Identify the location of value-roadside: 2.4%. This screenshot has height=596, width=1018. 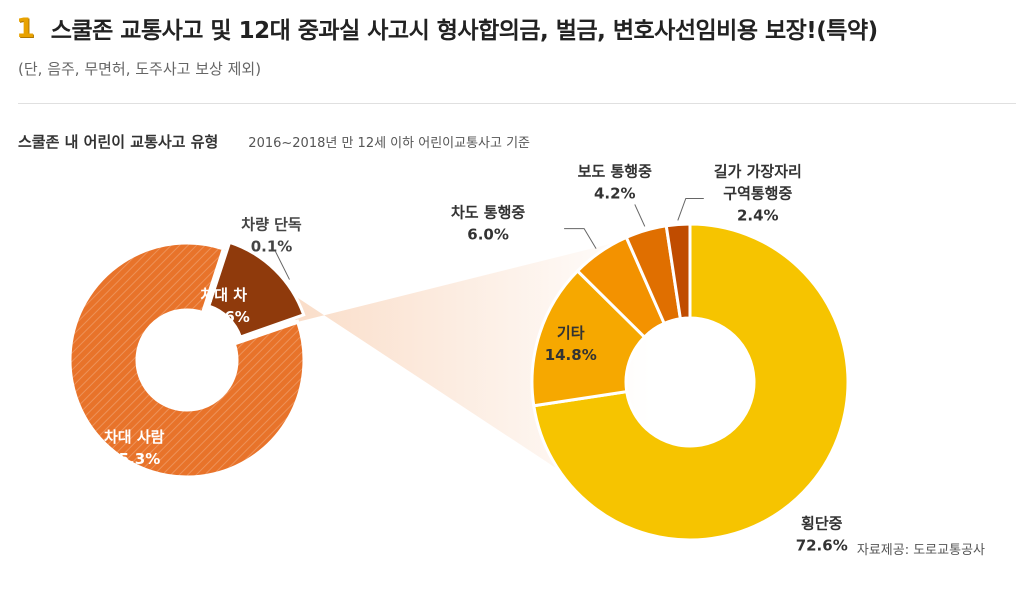
(758, 215).